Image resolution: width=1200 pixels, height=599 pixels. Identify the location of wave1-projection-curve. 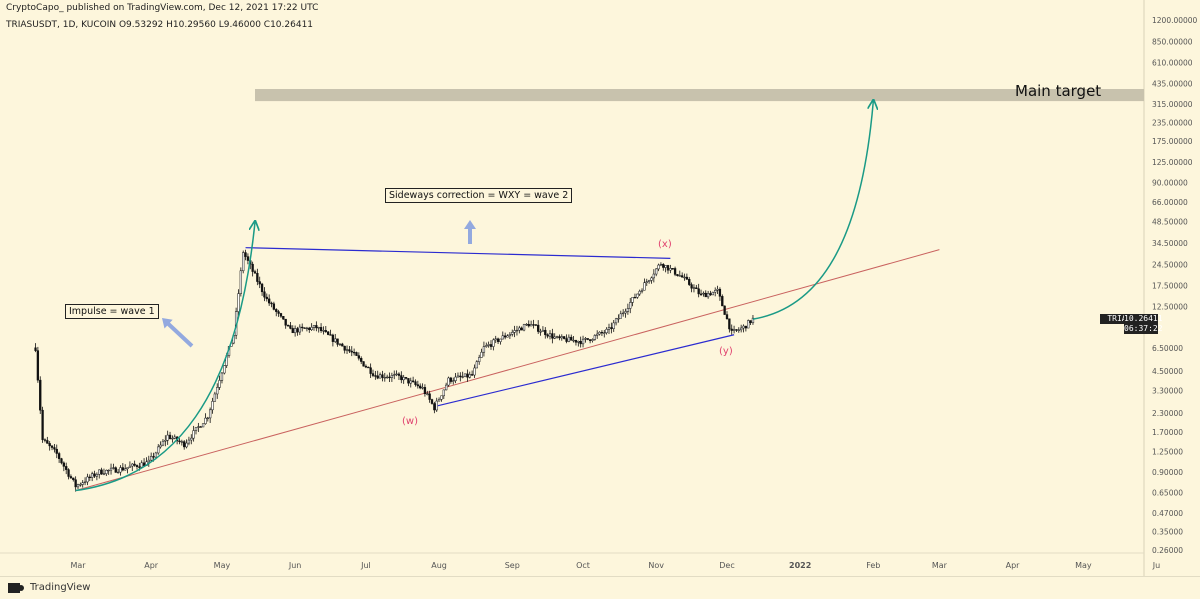
(165, 357).